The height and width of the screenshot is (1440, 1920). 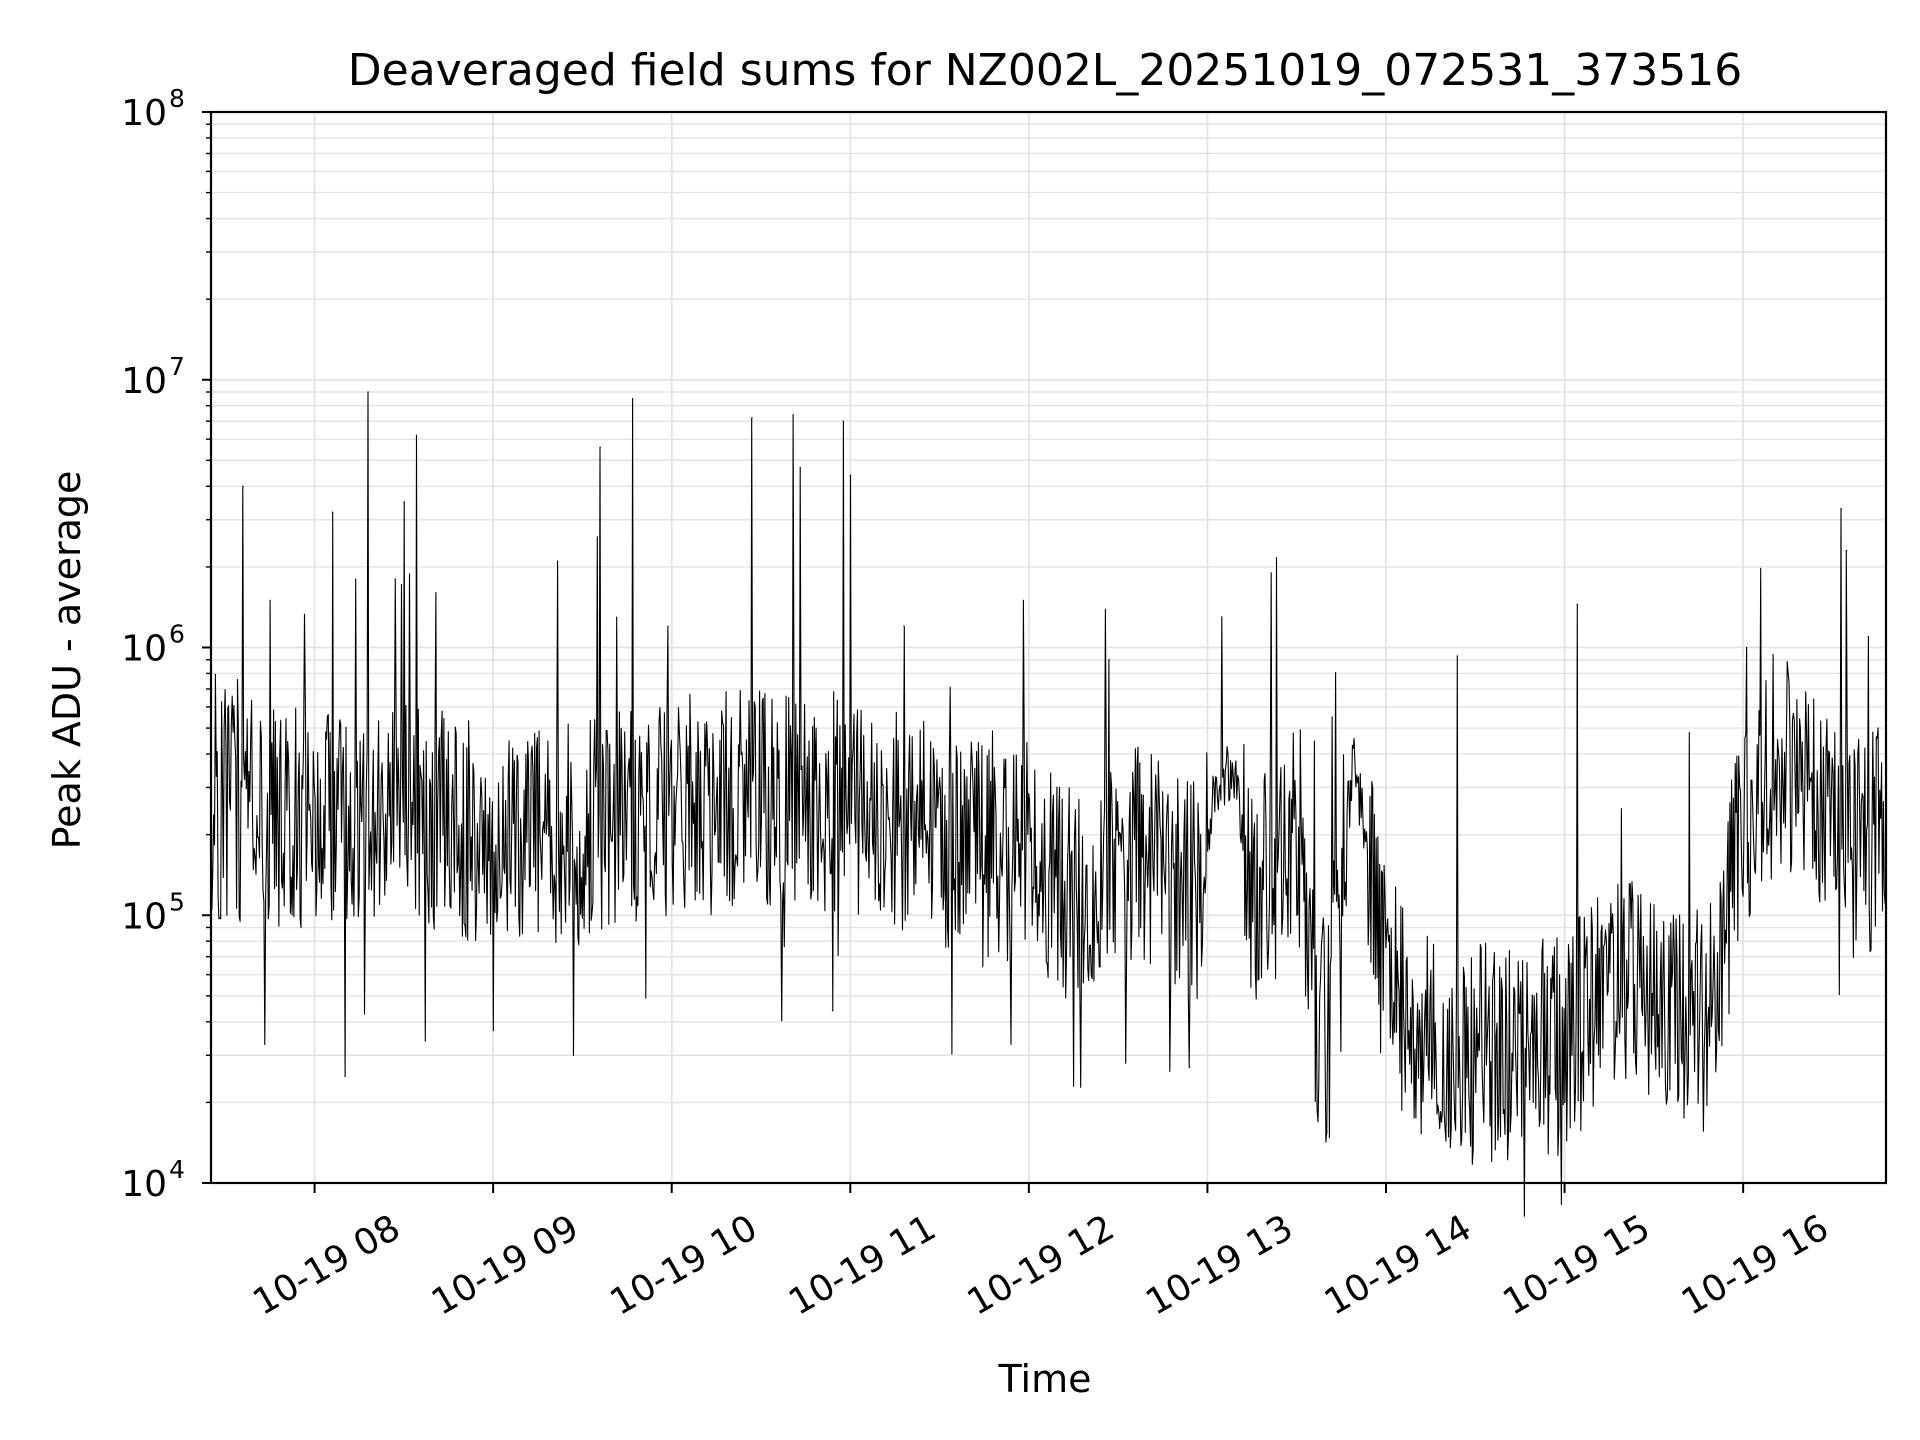 I want to click on y-tick-exponent: 4, so click(x=177, y=1169).